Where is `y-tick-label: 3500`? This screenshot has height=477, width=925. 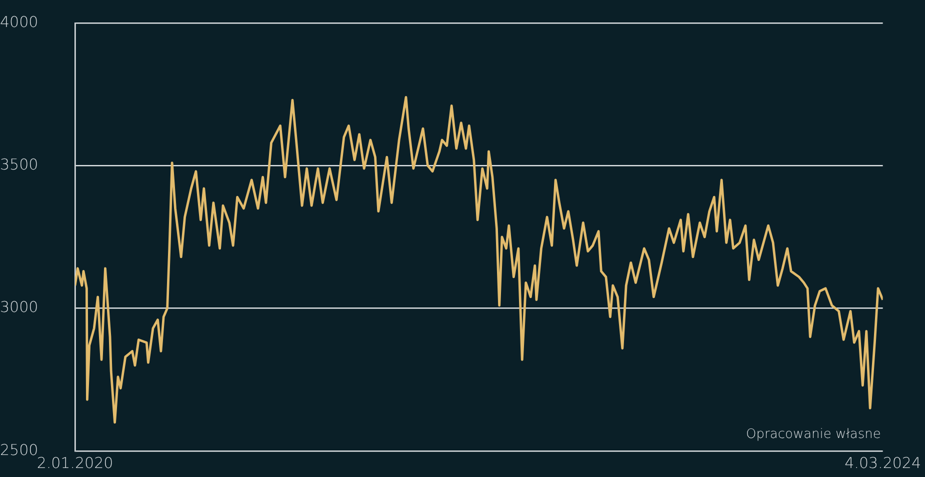
y-tick-label: 3500 is located at coordinates (19, 165).